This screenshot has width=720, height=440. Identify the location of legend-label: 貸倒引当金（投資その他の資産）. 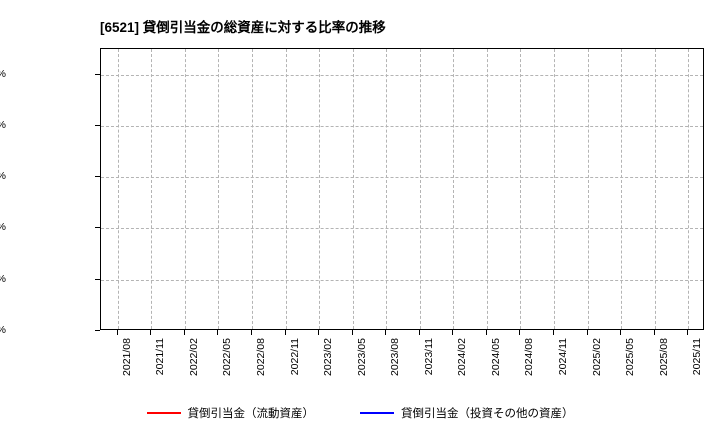
(487, 414).